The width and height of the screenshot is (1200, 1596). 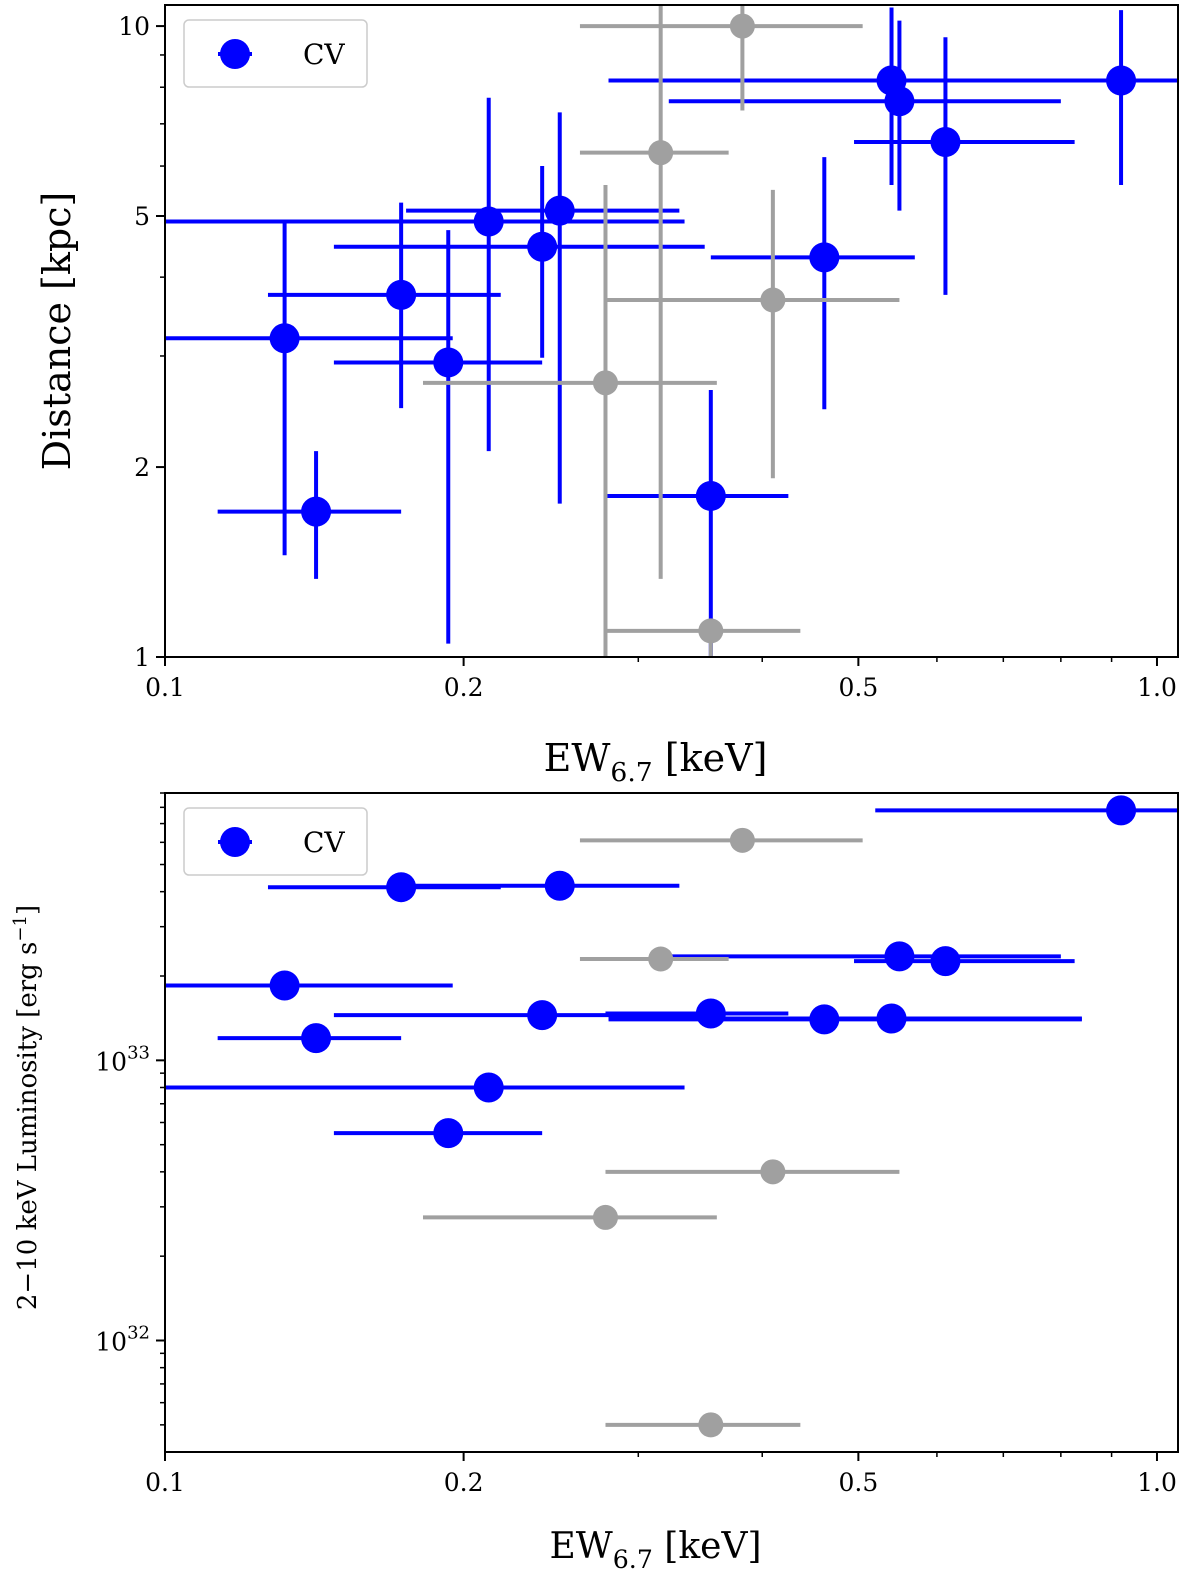 I want to click on y-tick-label: 1033, so click(x=122, y=1059).